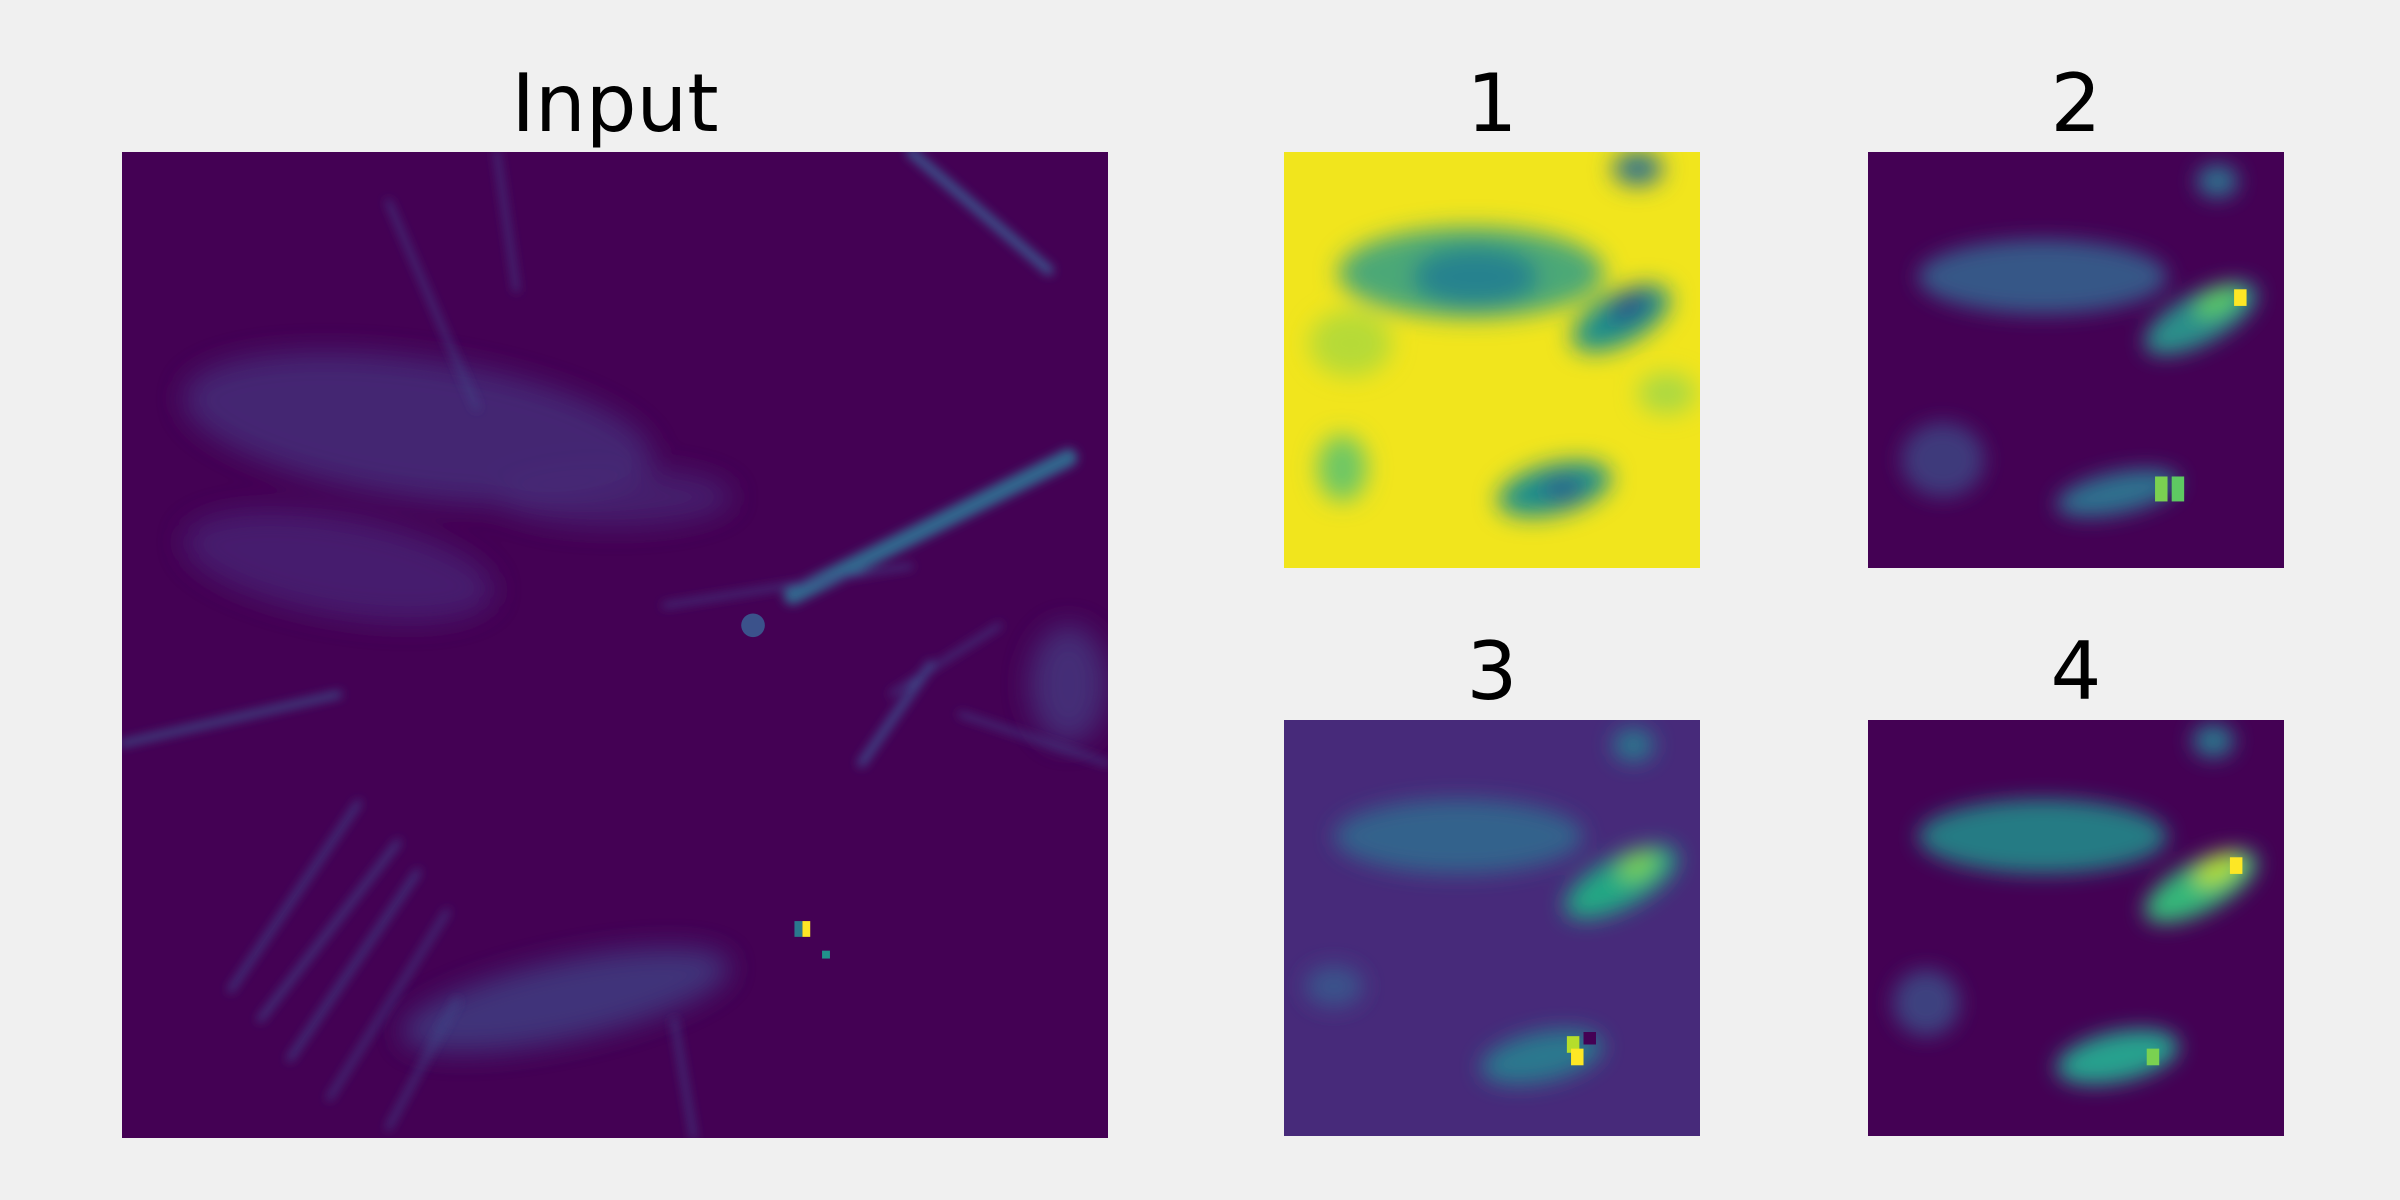  What do you see at coordinates (1492, 671) in the screenshot?
I see `panel-title: 3` at bounding box center [1492, 671].